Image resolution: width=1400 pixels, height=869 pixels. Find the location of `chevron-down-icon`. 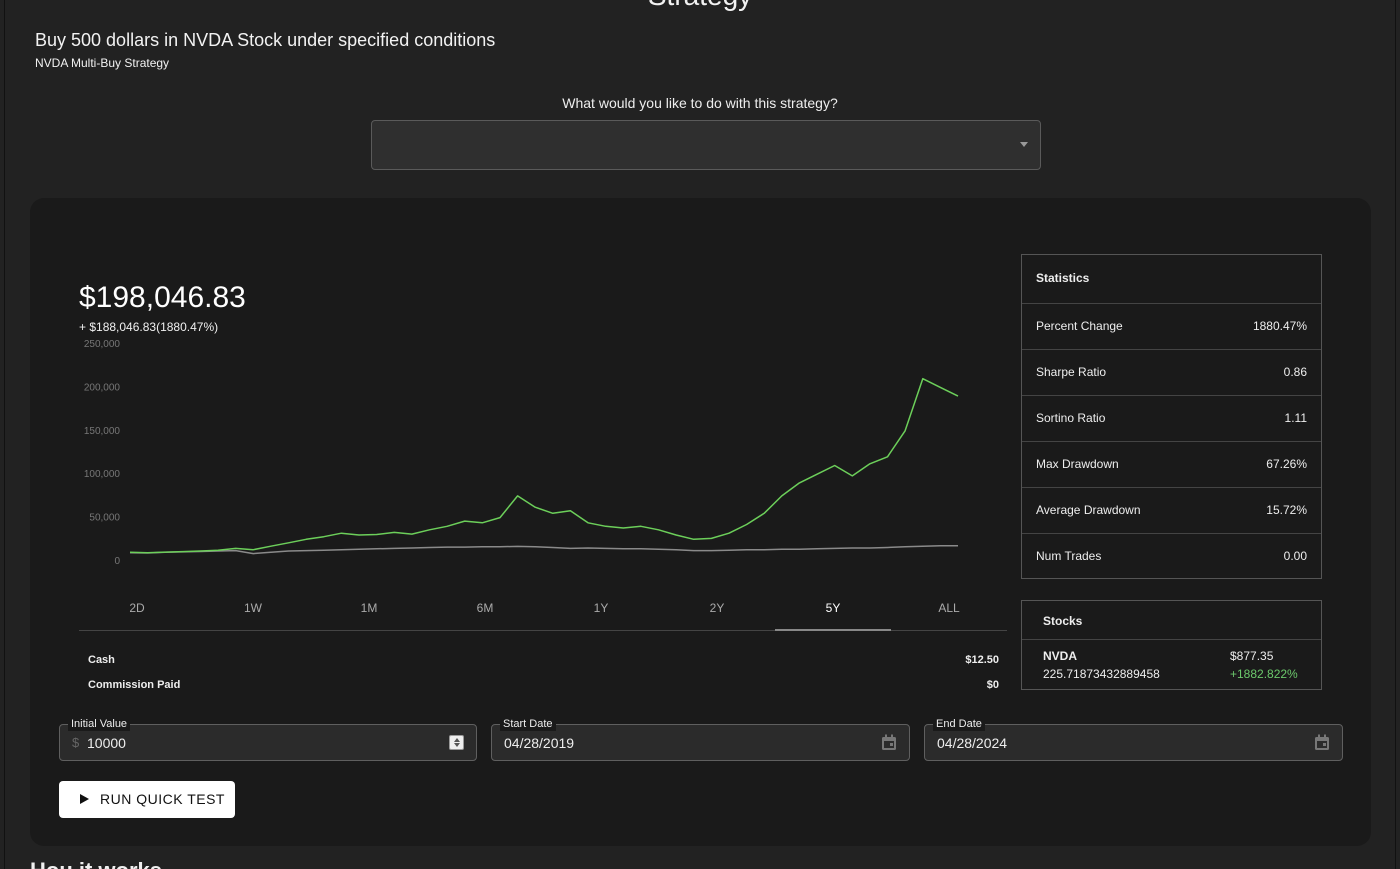

chevron-down-icon is located at coordinates (1024, 144).